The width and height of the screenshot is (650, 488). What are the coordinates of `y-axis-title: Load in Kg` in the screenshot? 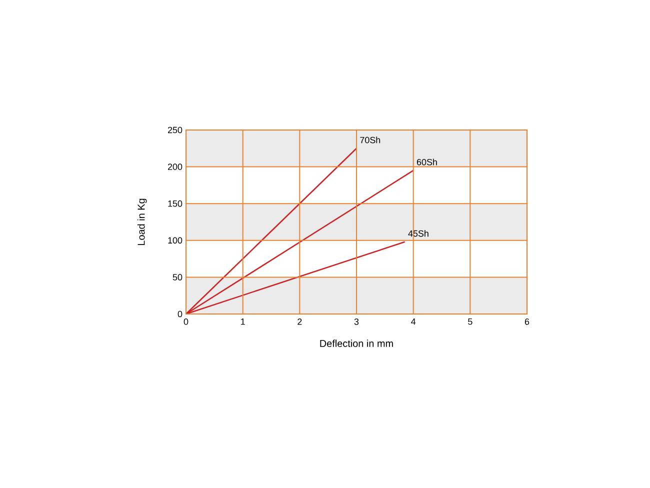 It's located at (142, 222).